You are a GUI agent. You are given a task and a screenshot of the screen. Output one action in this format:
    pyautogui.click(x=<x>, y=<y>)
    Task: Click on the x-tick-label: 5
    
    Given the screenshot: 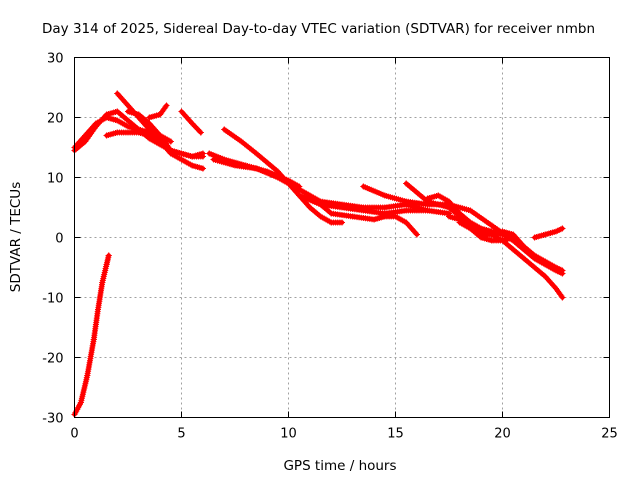 What is the action you would take?
    pyautogui.click(x=181, y=434)
    